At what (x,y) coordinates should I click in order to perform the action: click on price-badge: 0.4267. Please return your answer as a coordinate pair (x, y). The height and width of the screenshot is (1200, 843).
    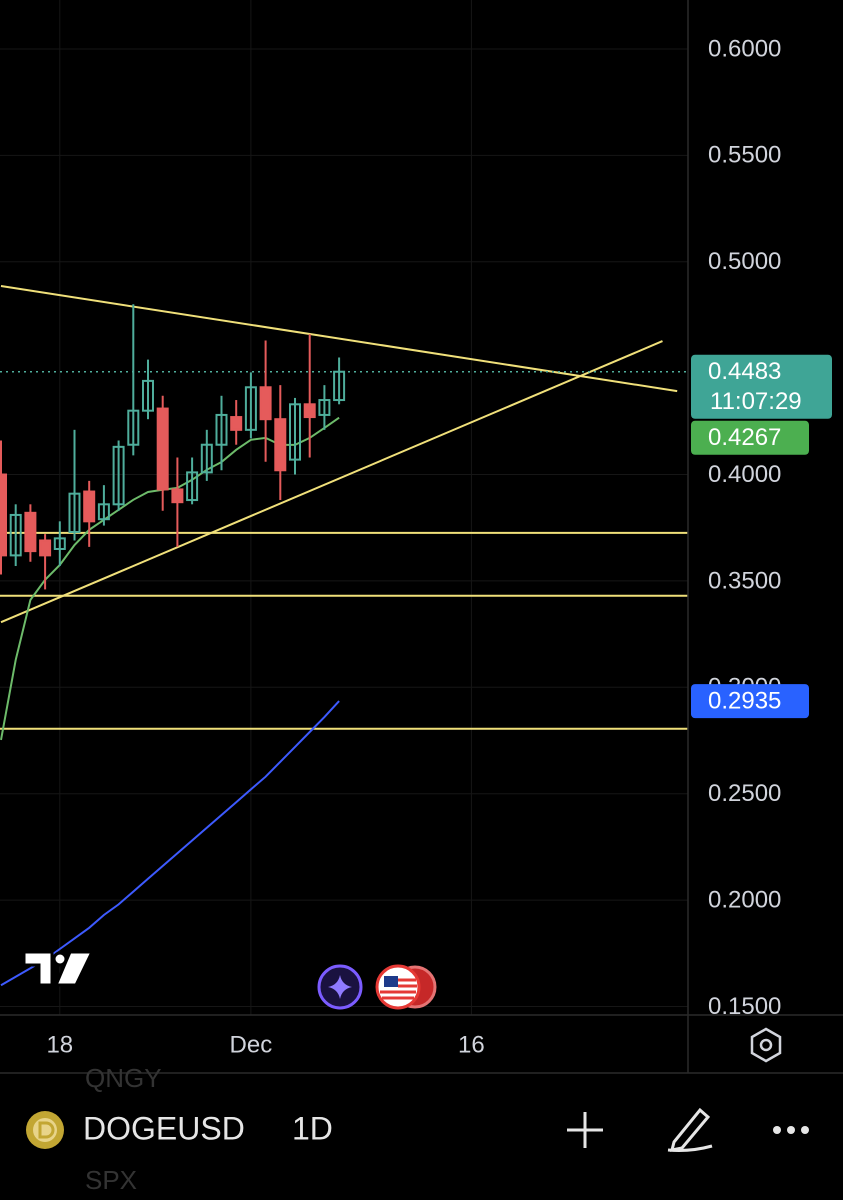
    Looking at the image, I should click on (750, 437).